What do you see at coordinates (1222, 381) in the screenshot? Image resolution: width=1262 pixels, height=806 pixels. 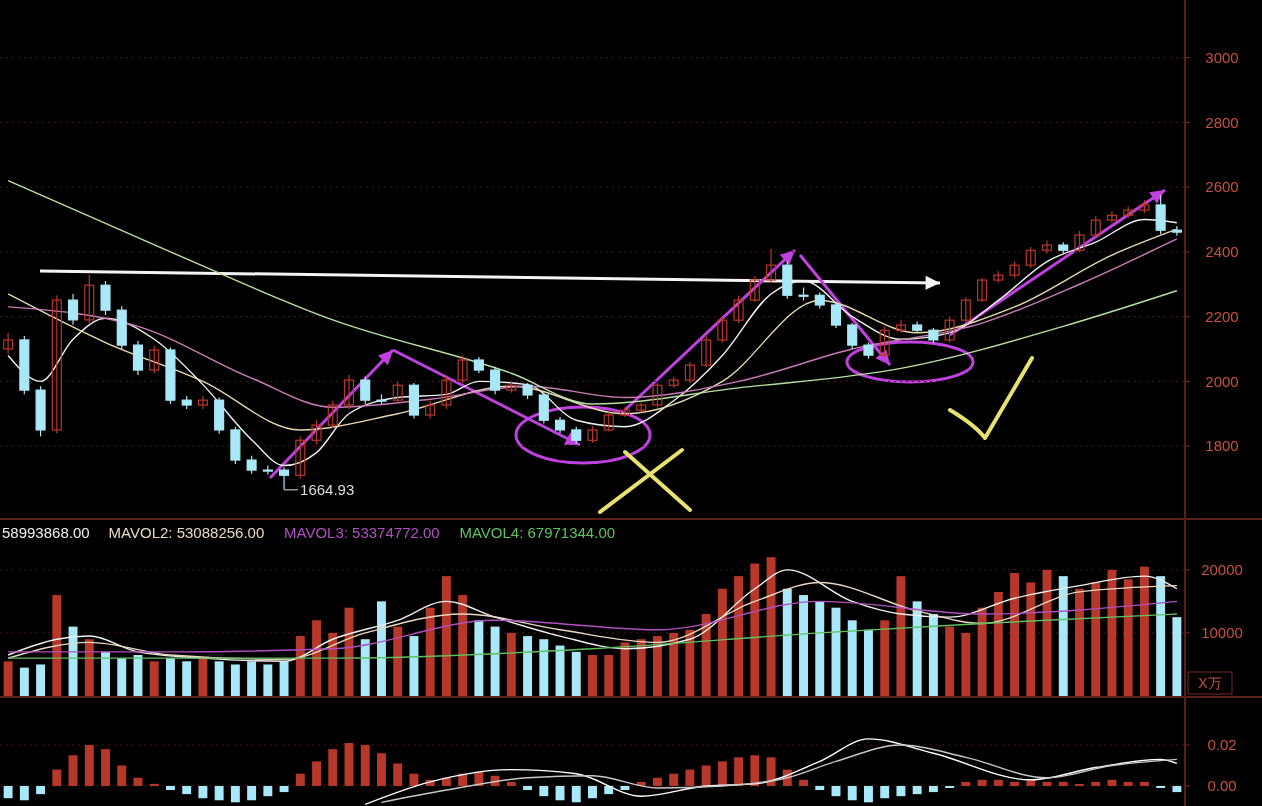 I see `y-tick-label: 2000` at bounding box center [1222, 381].